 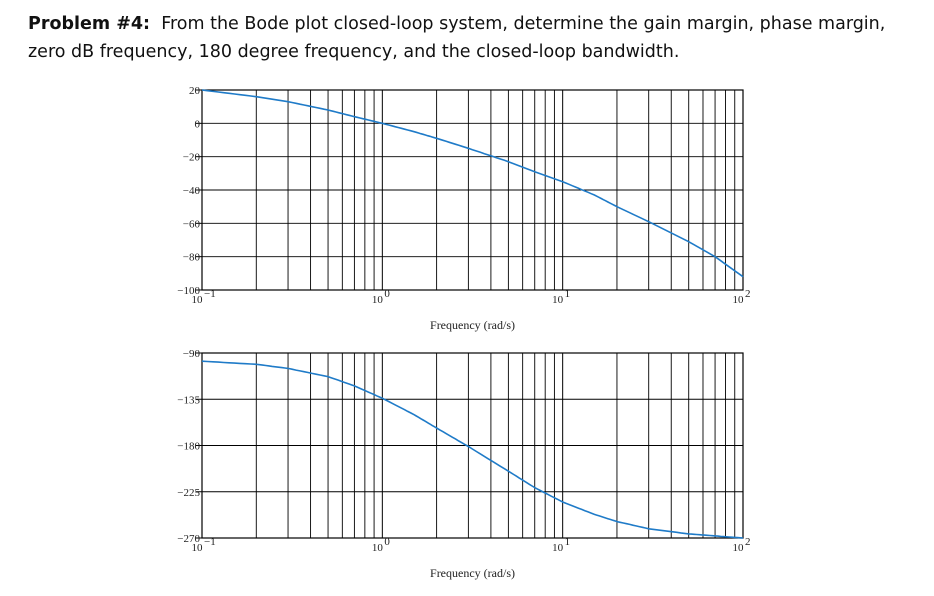 What do you see at coordinates (192, 354) in the screenshot?
I see `y-tick-label: −90` at bounding box center [192, 354].